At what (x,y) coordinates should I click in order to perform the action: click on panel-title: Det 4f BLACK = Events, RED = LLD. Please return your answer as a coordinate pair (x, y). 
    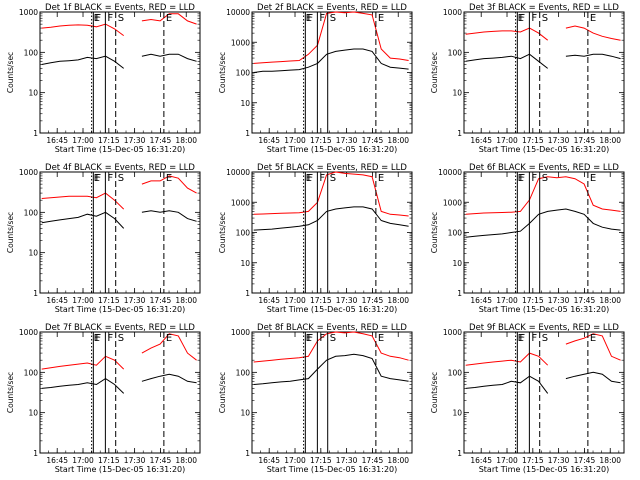
    Looking at the image, I should click on (120, 168).